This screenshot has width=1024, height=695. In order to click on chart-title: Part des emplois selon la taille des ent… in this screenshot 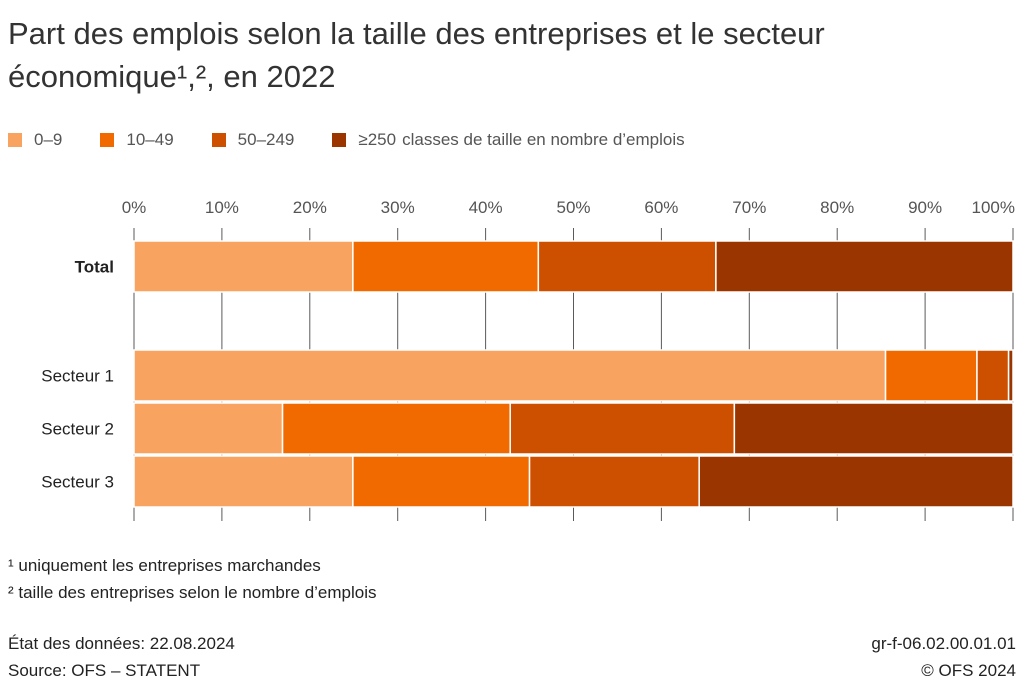, I will do `click(508, 55)`.